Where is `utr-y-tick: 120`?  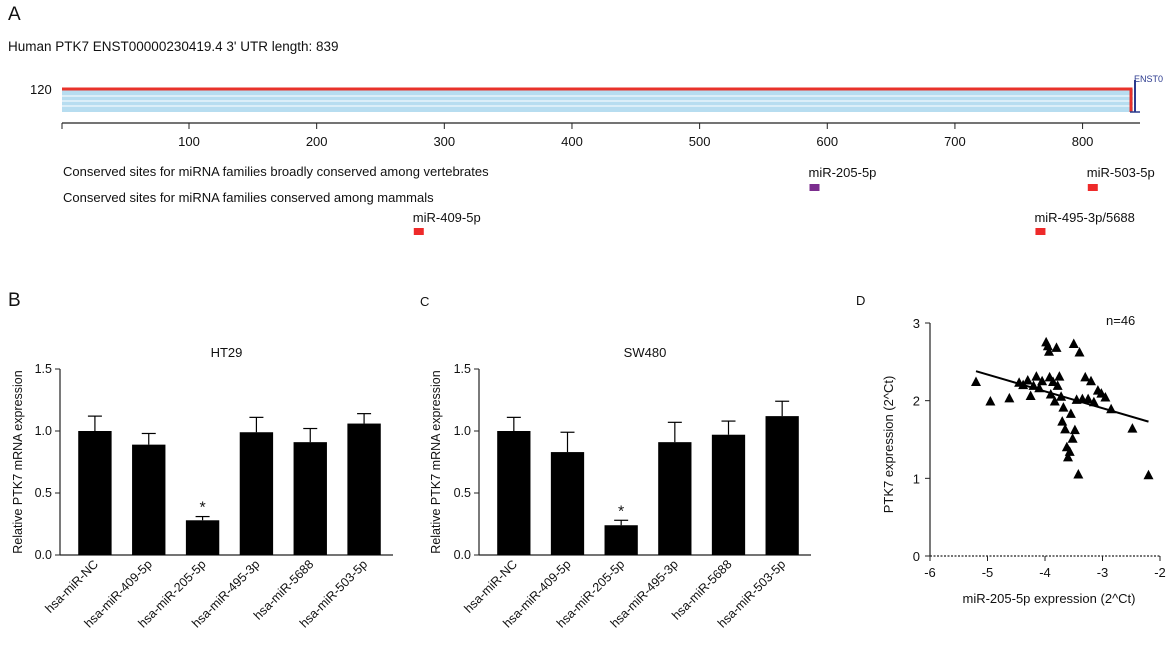 utr-y-tick: 120 is located at coordinates (41, 89).